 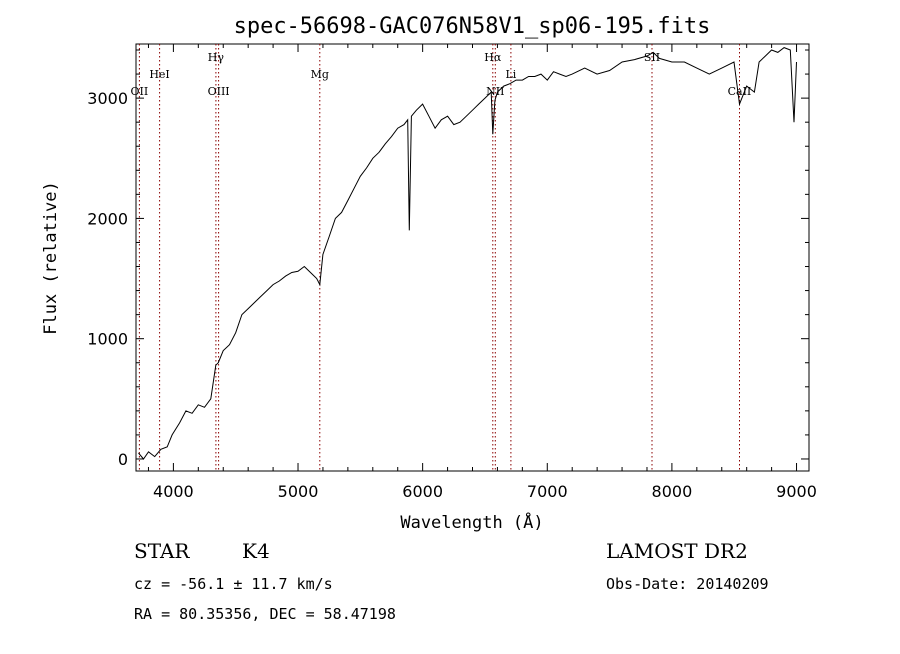 What do you see at coordinates (740, 91) in the screenshot?
I see `spectral-line-label-9: CaII` at bounding box center [740, 91].